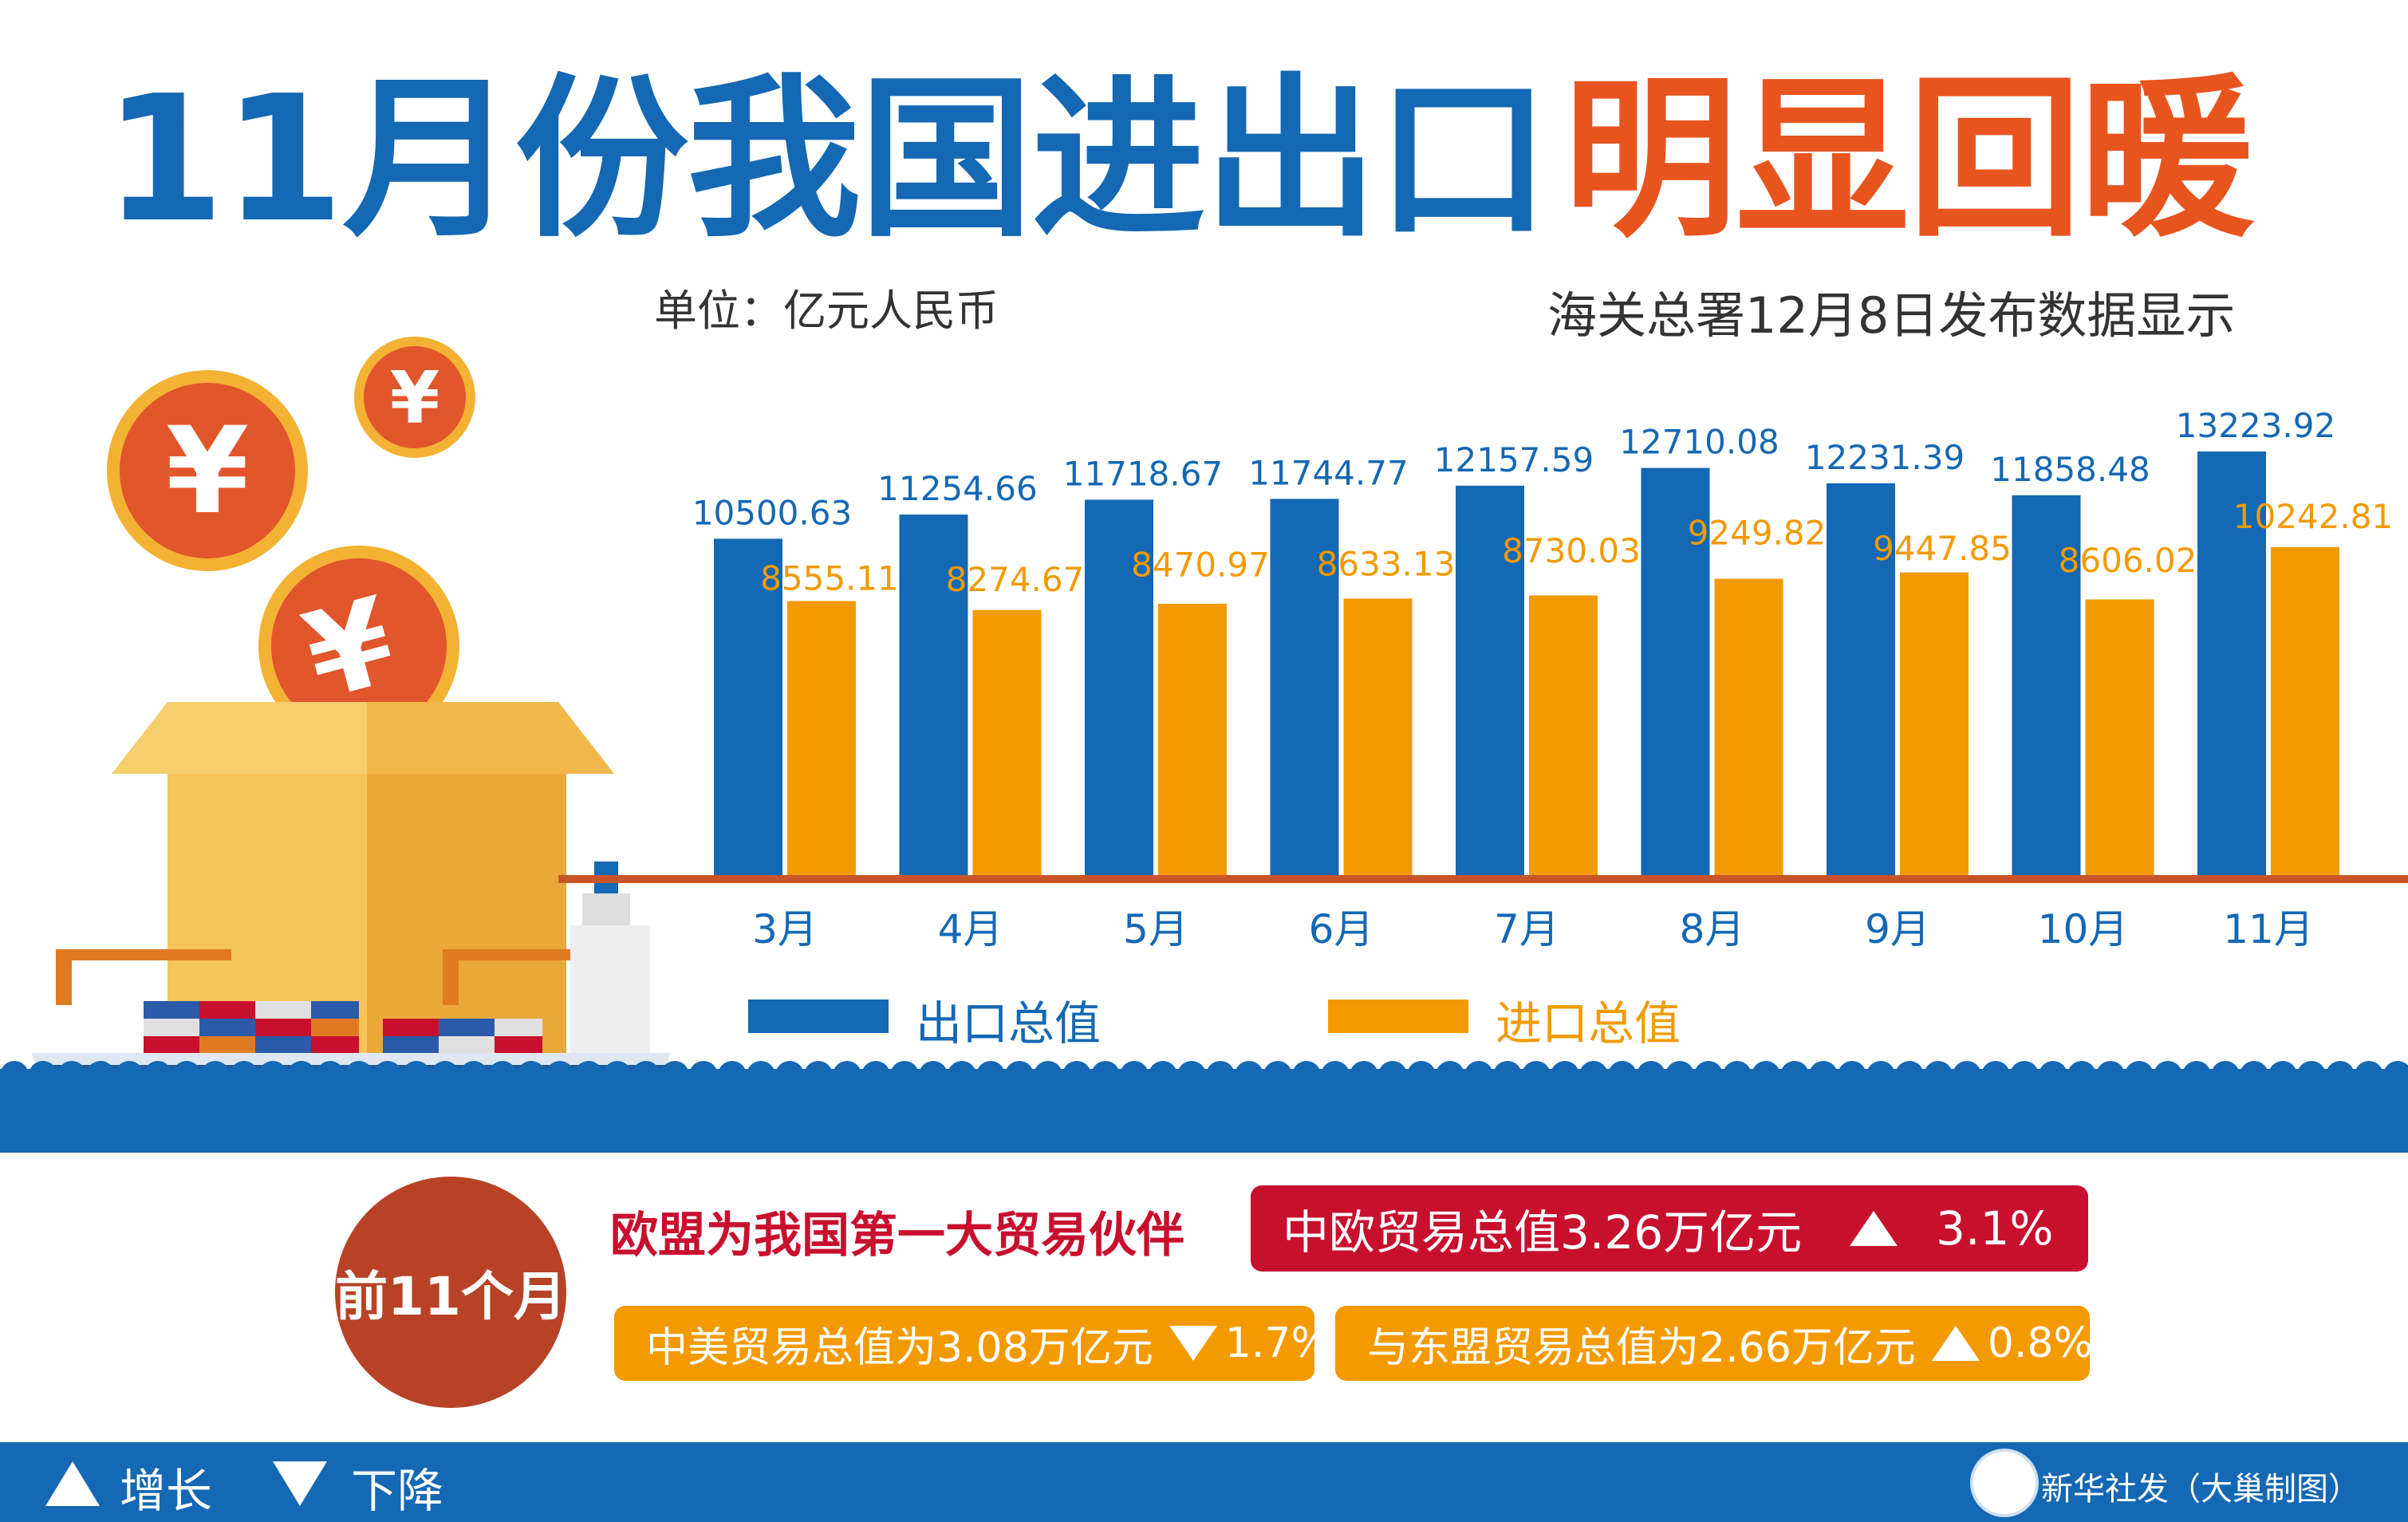  Describe the element at coordinates (1204, 1107) in the screenshot. I see `sea-waves` at that location.